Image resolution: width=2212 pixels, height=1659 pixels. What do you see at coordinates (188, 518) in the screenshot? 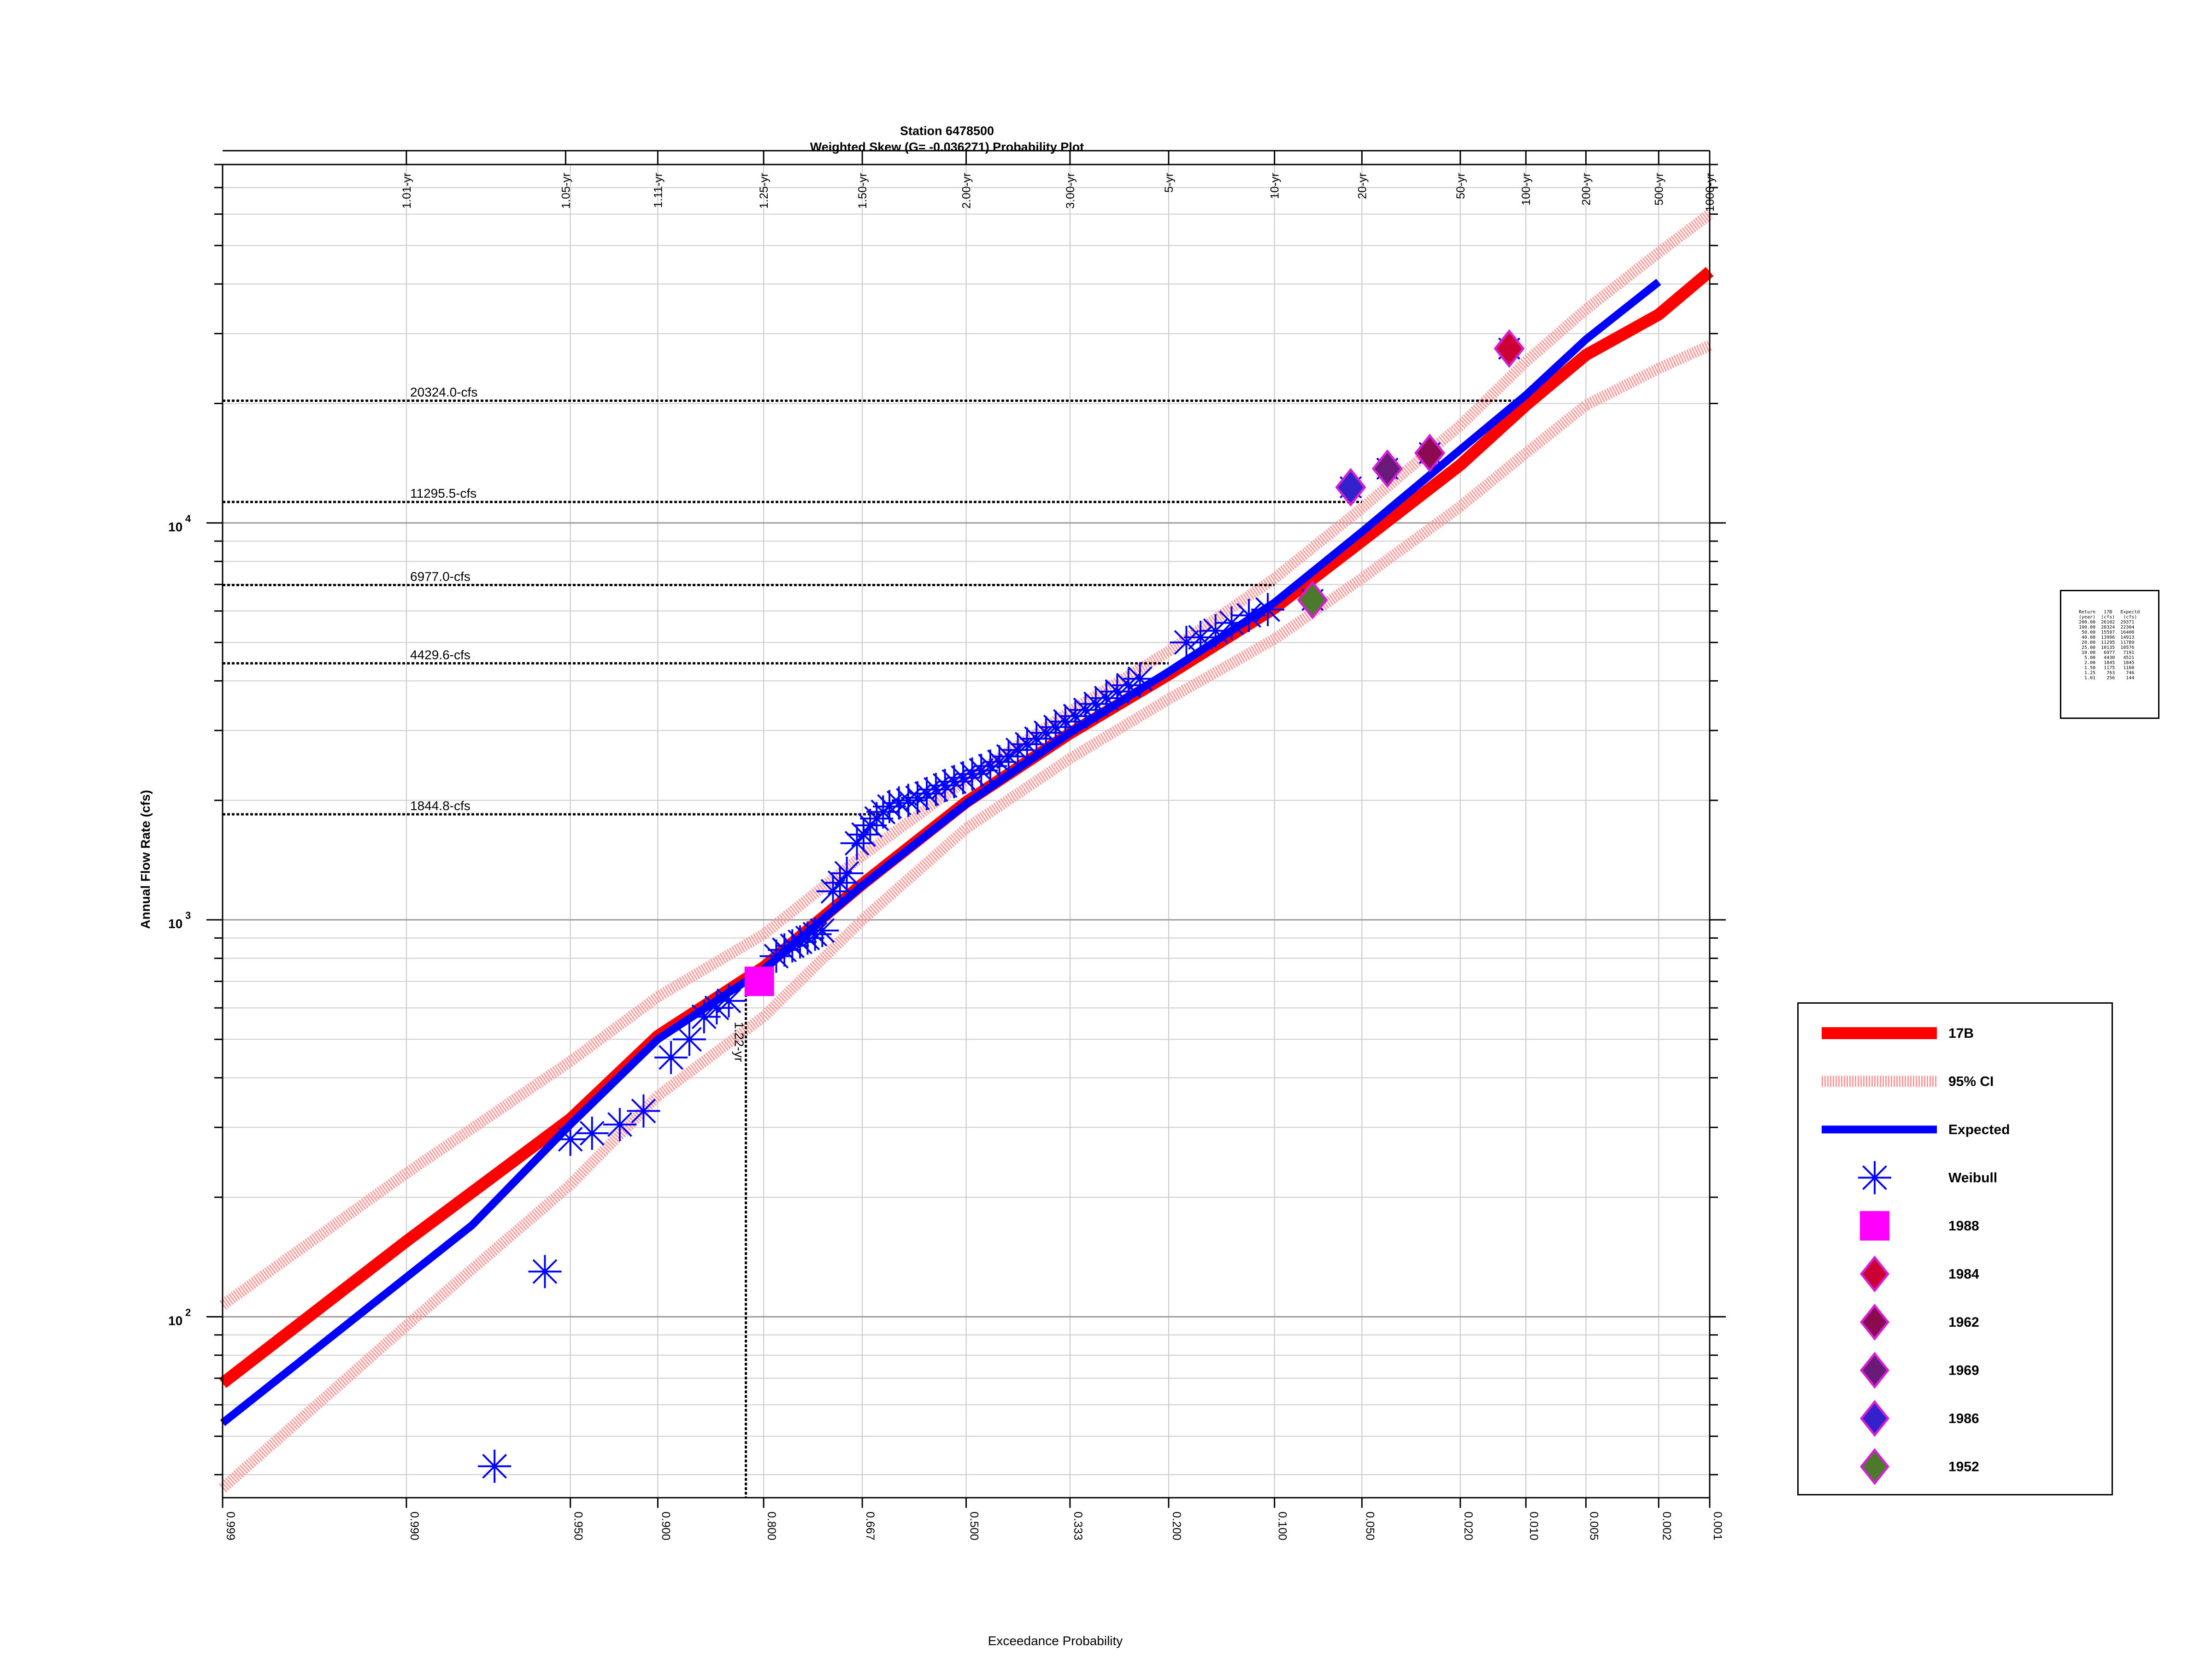
I see `y-tick-label-exponent: 4` at bounding box center [188, 518].